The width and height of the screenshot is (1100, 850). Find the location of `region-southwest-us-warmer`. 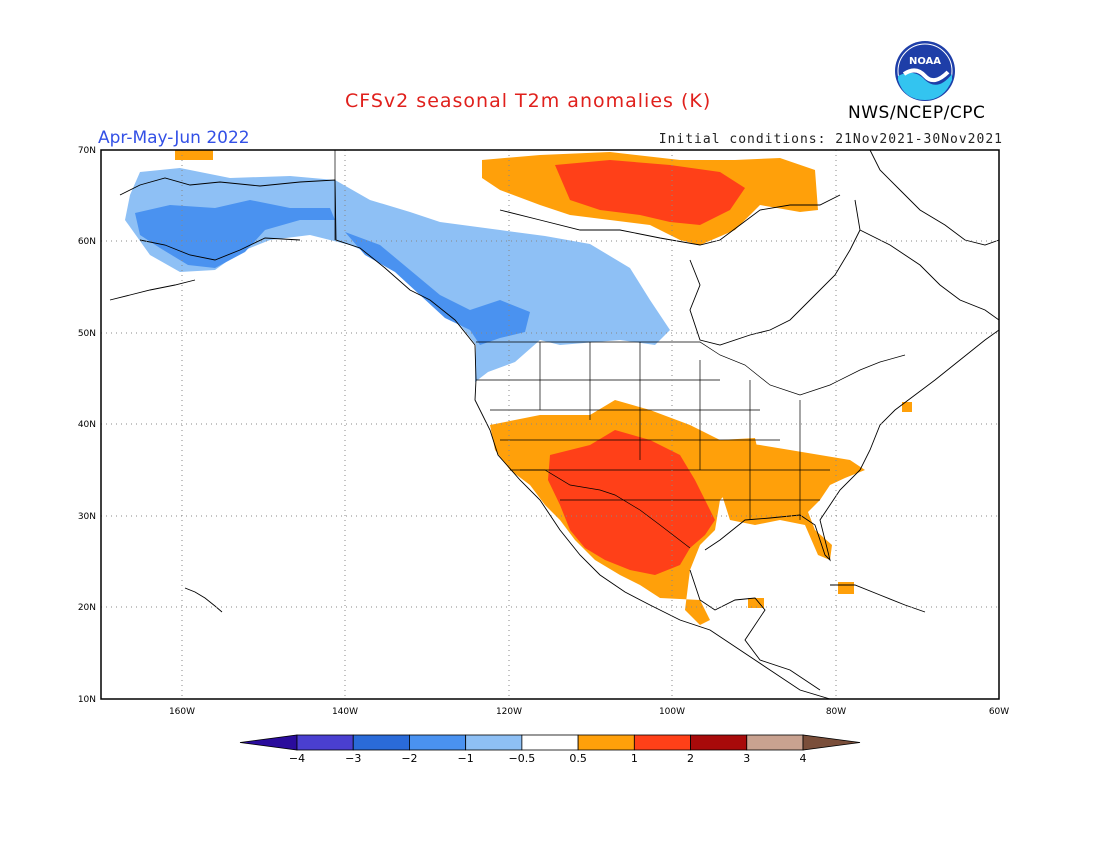

region-southwest-us-warmer is located at coordinates (631, 502).